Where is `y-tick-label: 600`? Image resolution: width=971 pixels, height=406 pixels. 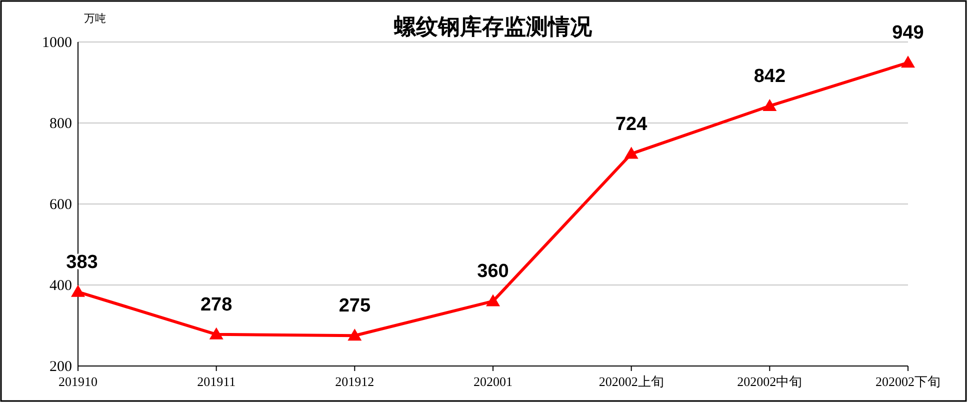 y-tick-label: 600 is located at coordinates (61, 205).